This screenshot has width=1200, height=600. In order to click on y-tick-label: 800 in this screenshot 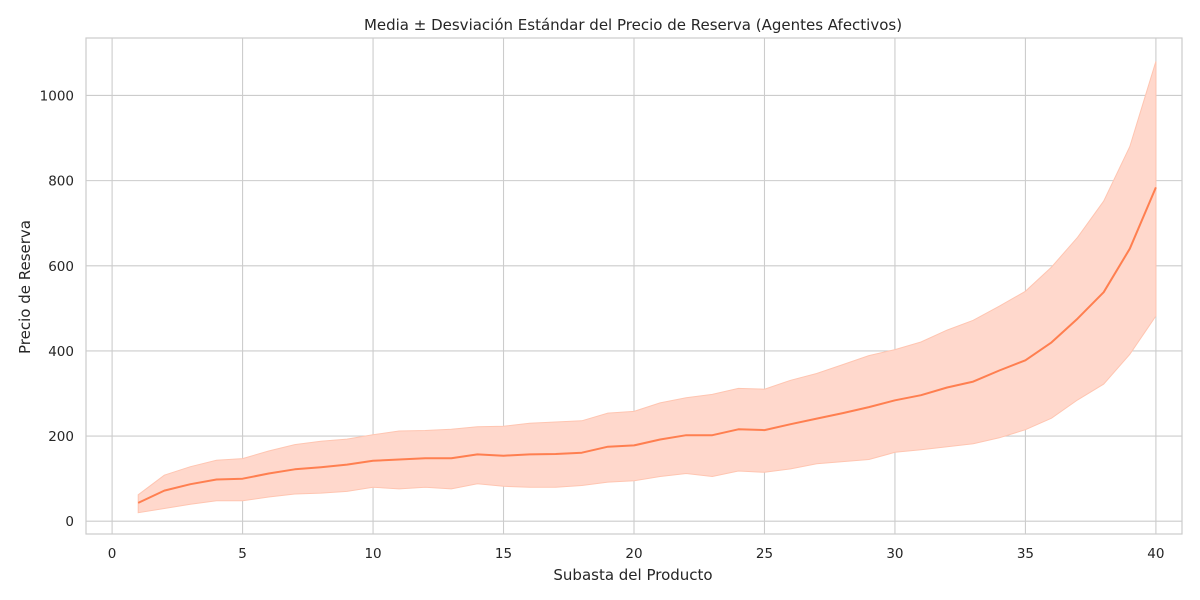, I will do `click(61, 182)`.